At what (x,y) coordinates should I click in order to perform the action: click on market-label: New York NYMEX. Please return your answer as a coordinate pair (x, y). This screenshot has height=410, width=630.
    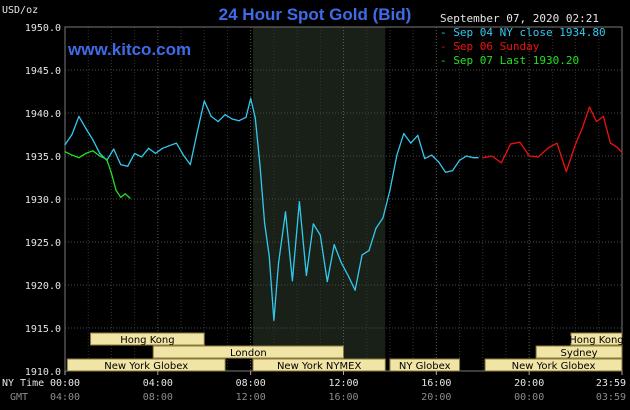
    Looking at the image, I should click on (319, 366).